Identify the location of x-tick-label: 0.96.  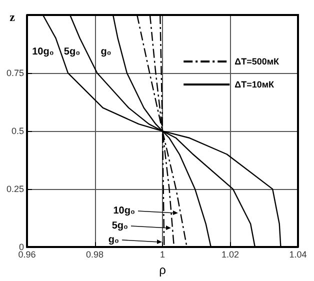
(27, 255).